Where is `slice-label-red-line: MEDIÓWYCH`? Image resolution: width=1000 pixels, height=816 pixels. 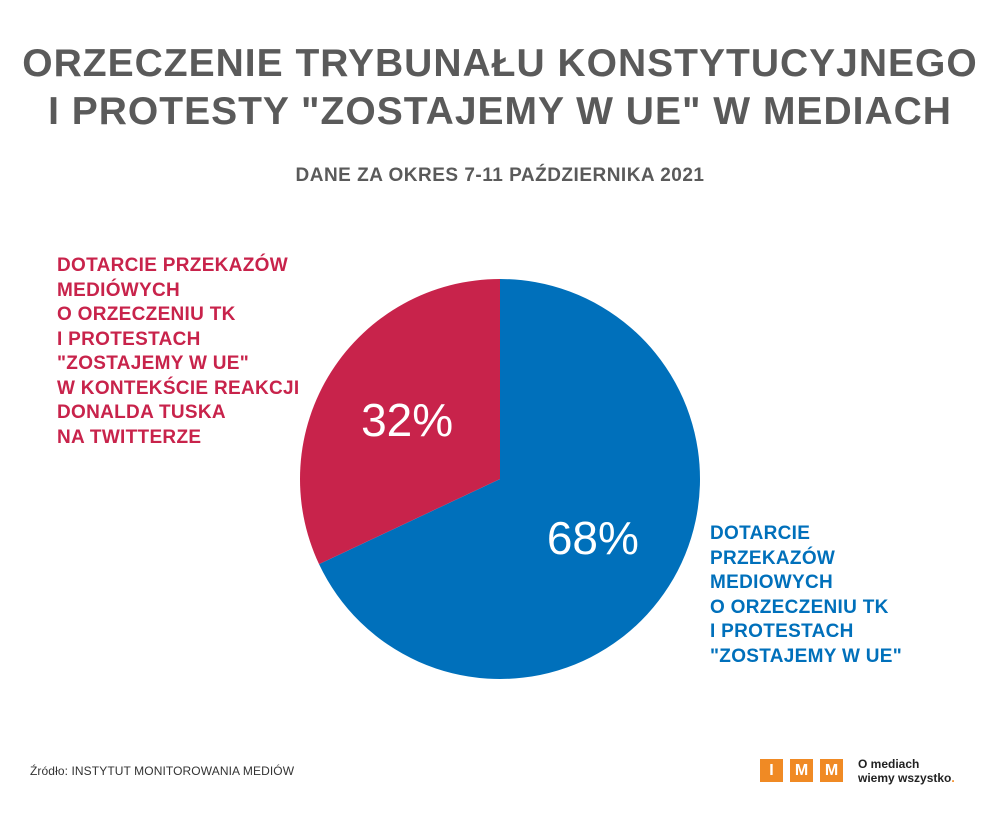
slice-label-red-line: MEDIÓWYCH is located at coordinates (119, 290).